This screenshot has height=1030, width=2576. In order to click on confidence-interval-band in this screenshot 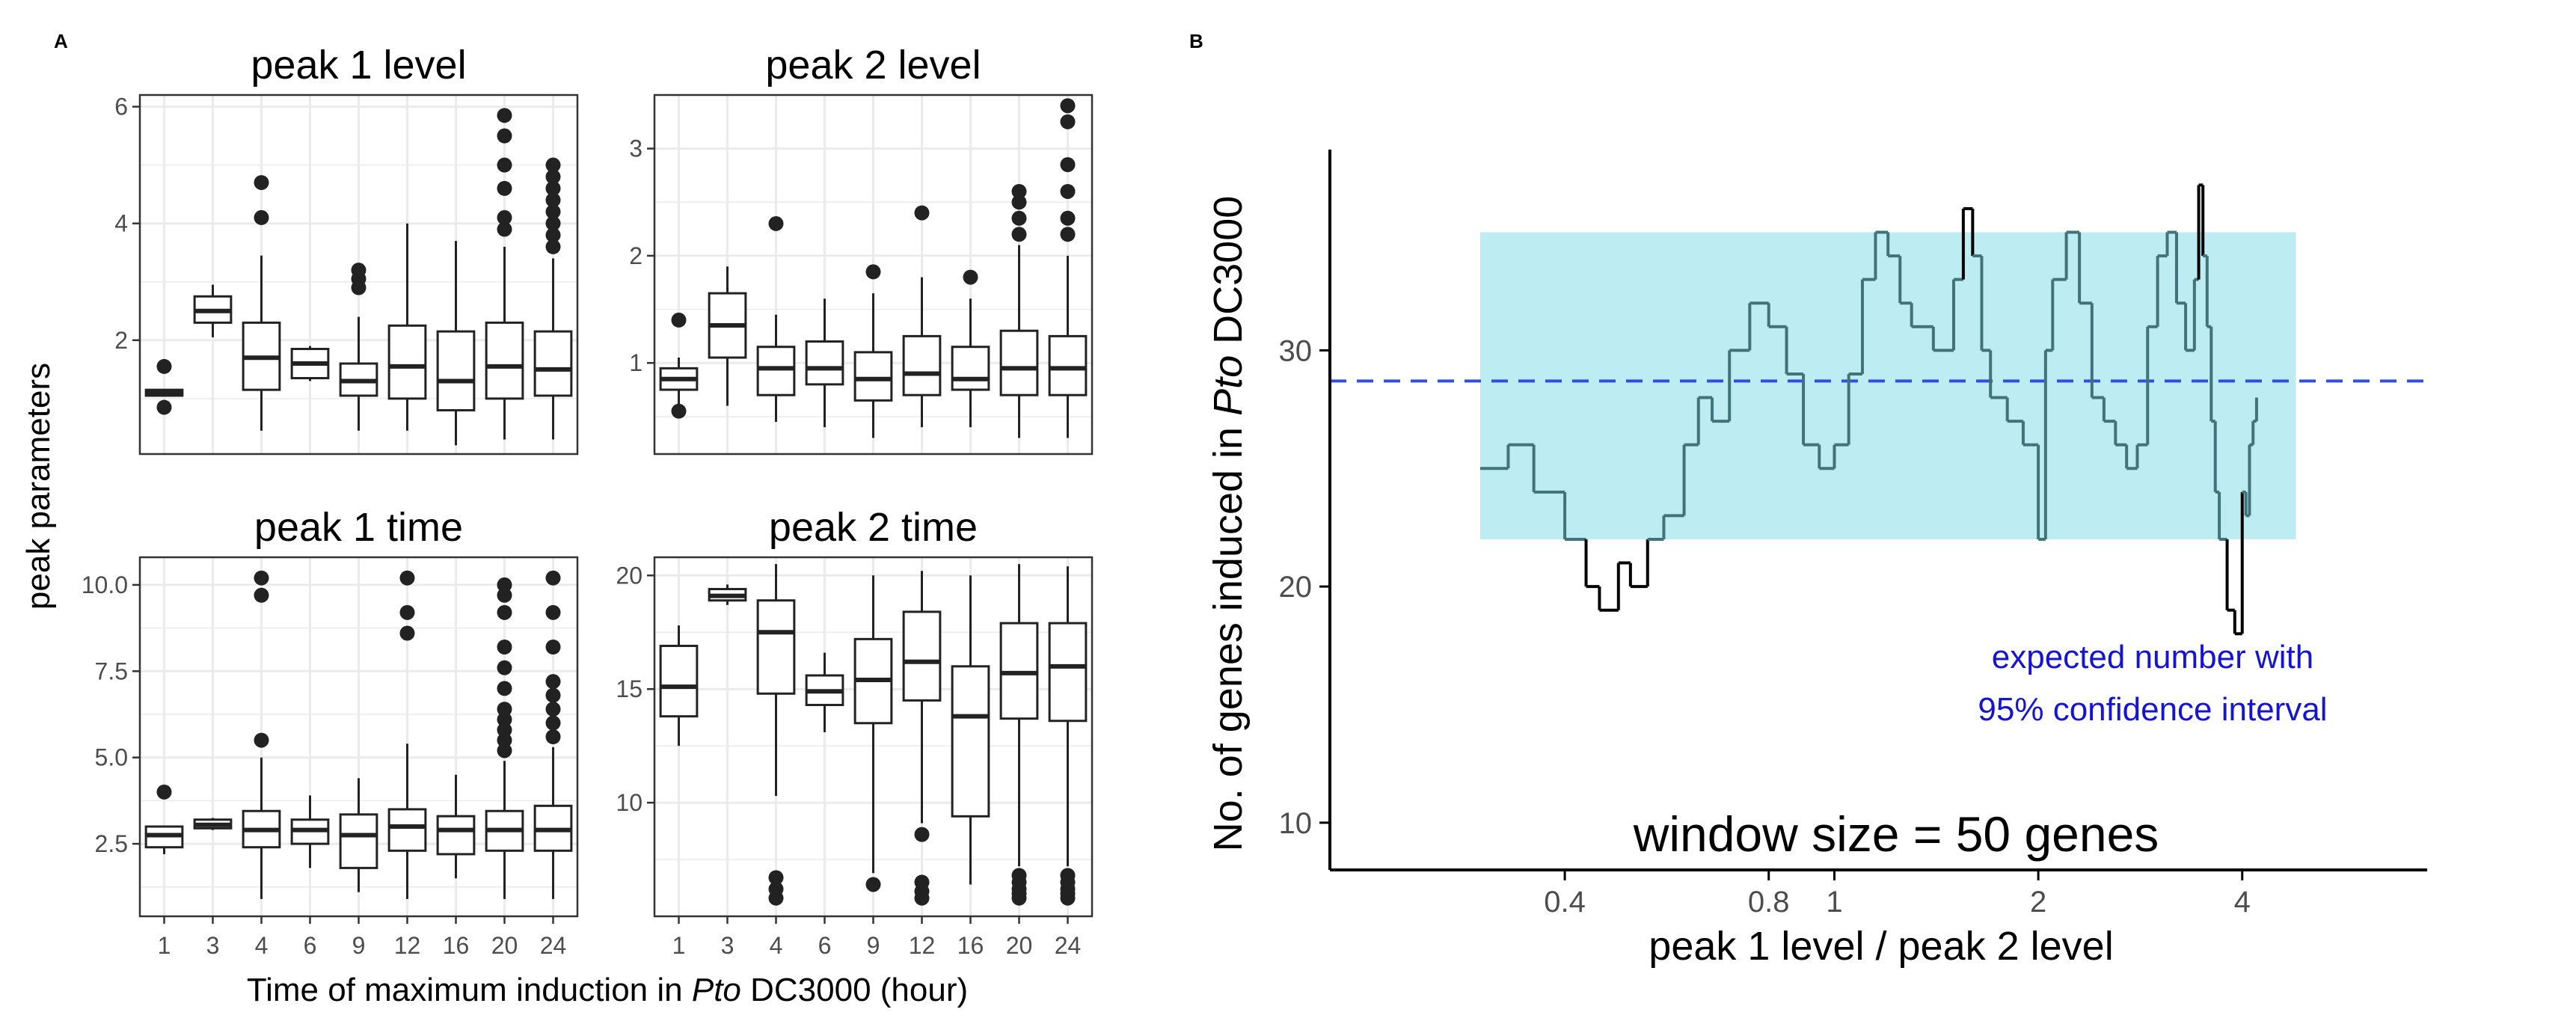, I will do `click(1887, 385)`.